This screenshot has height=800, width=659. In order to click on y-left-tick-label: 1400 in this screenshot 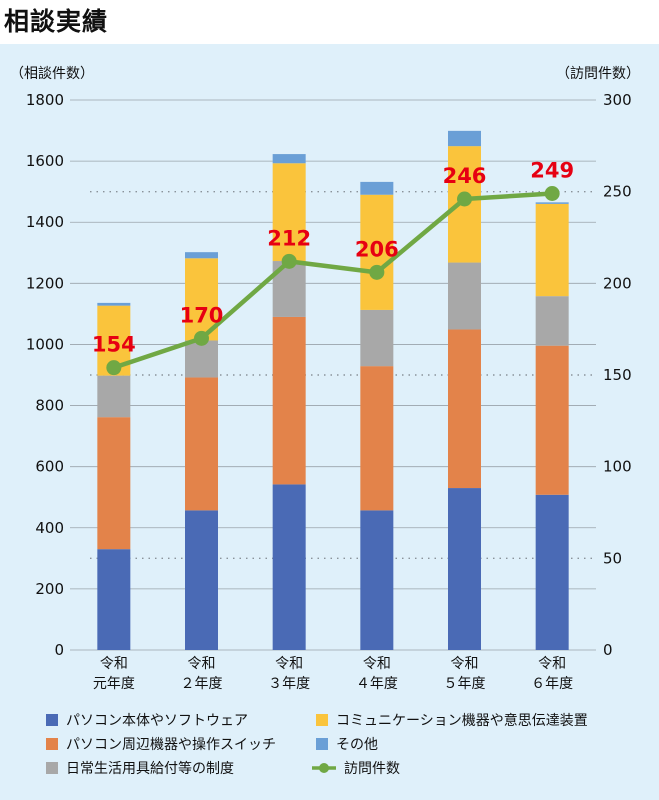, I will do `click(45, 222)`.